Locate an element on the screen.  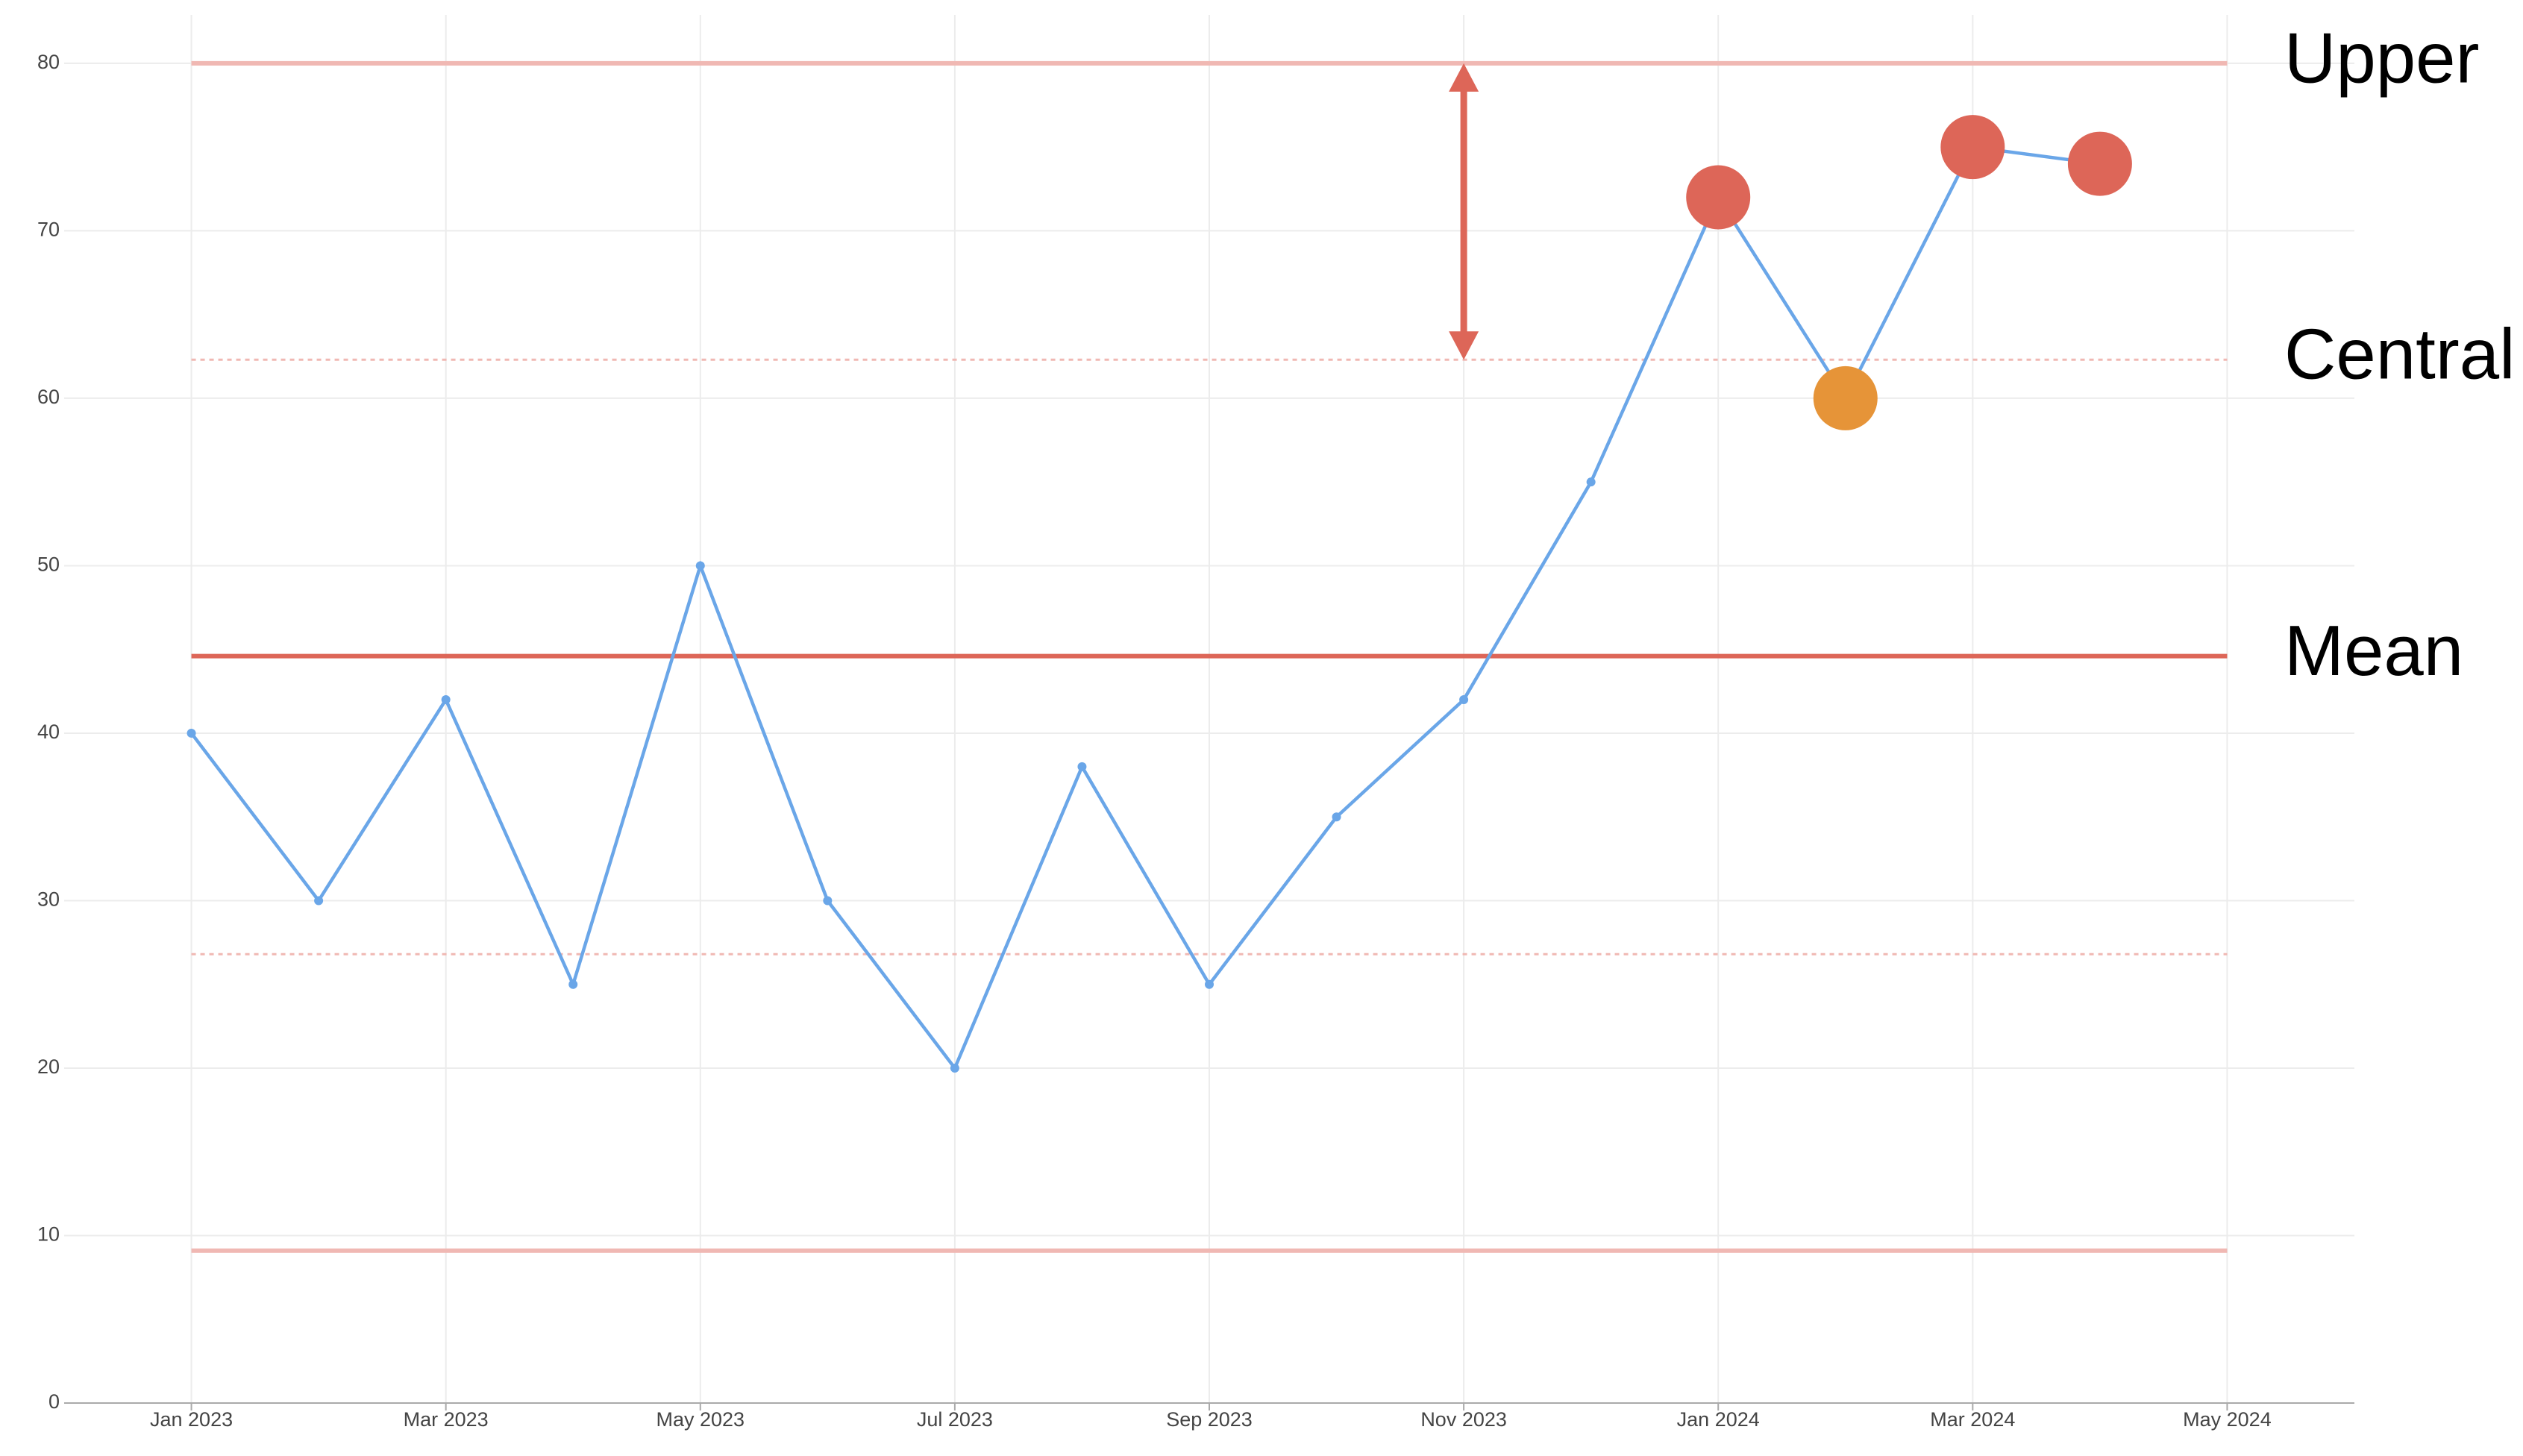
x-tick-label: May 2024 is located at coordinates (2227, 1419).